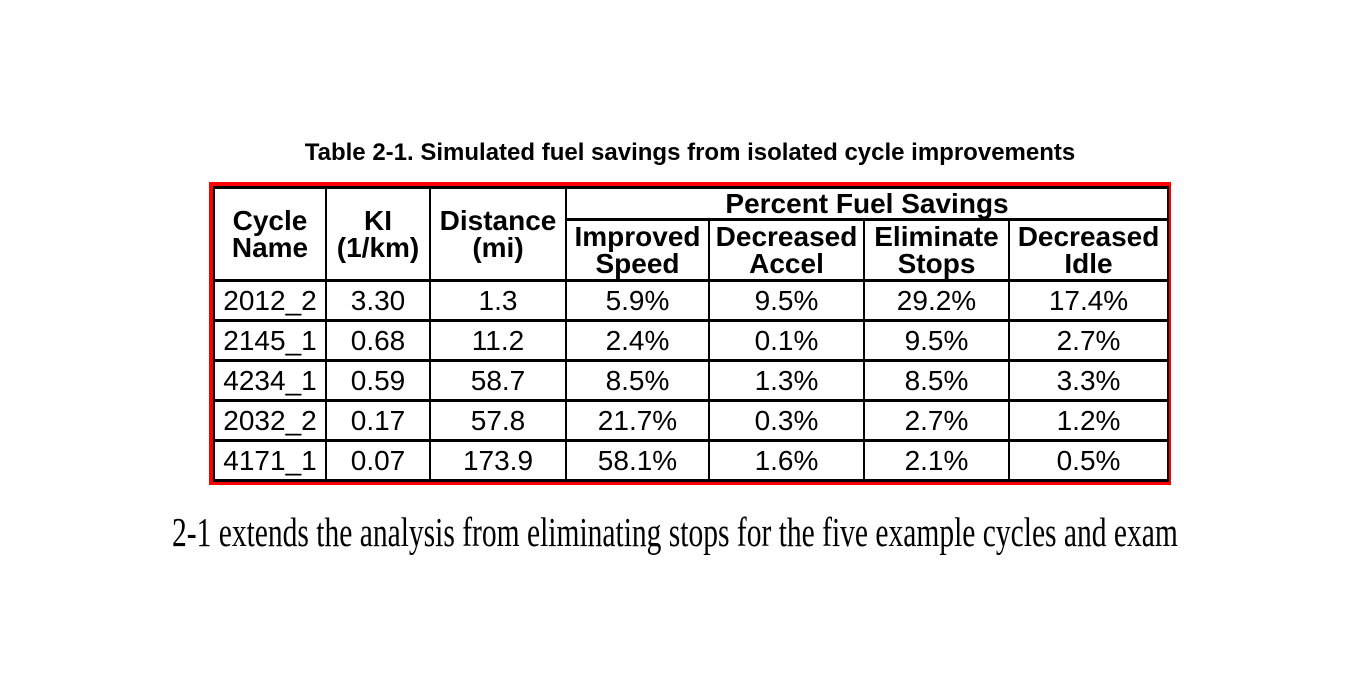 The width and height of the screenshot is (1366, 674). What do you see at coordinates (378, 380) in the screenshot?
I see `cell-ki: 0.59` at bounding box center [378, 380].